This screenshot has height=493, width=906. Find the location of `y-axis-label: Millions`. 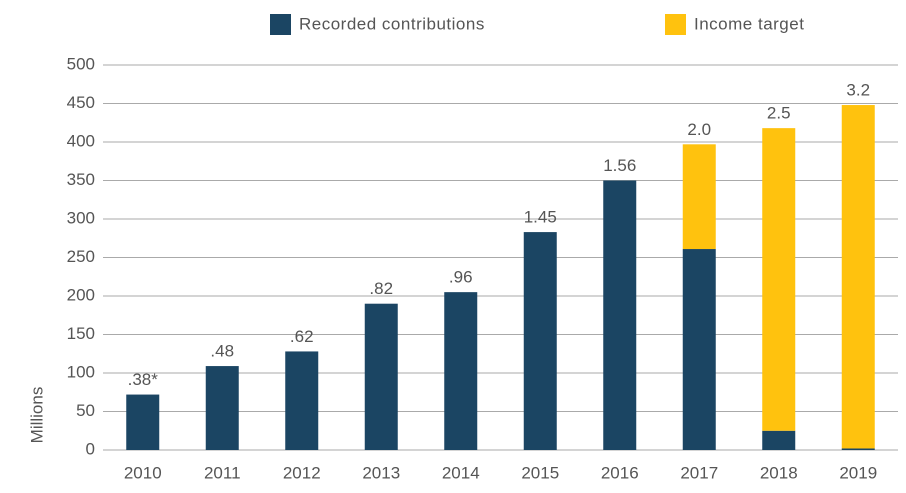

y-axis-label: Millions is located at coordinates (36, 415).